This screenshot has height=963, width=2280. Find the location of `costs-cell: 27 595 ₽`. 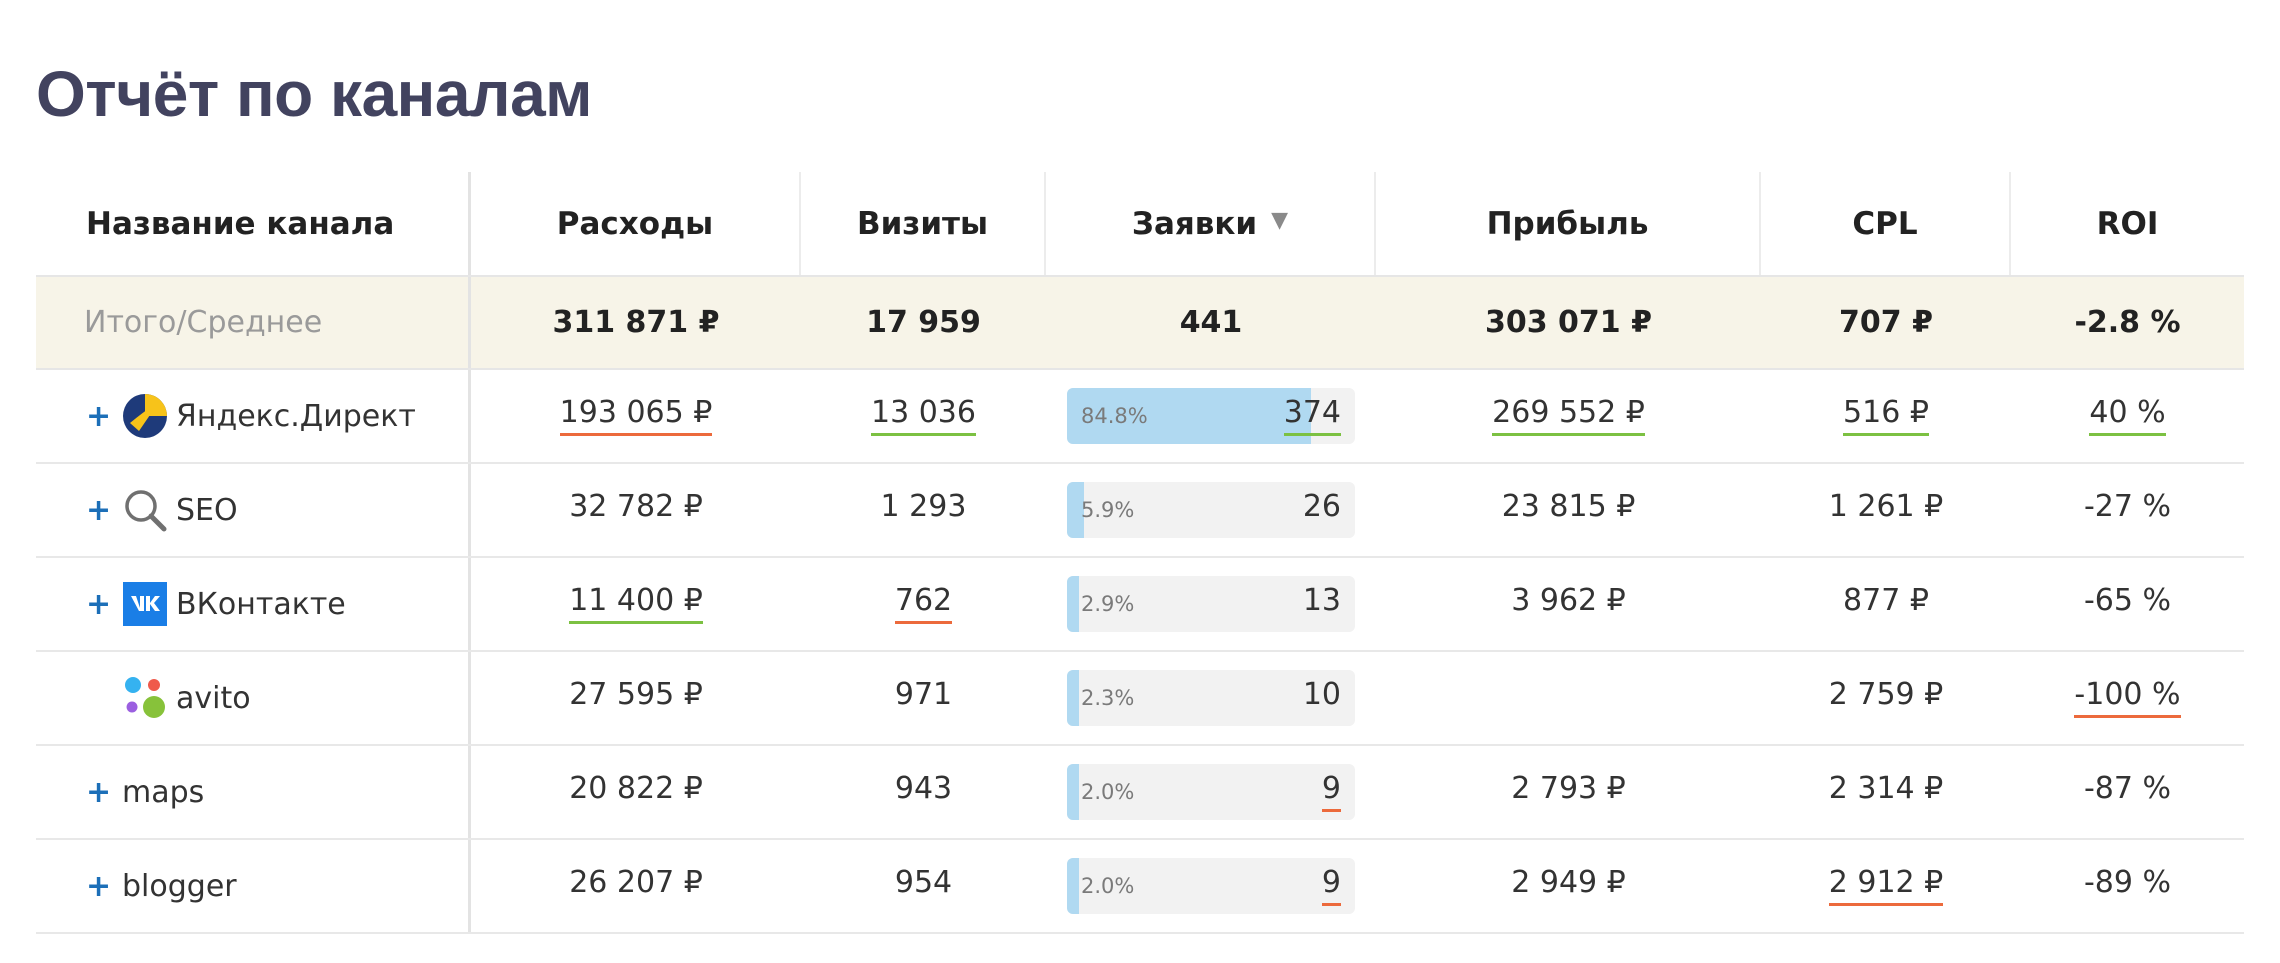

costs-cell: 27 595 ₽ is located at coordinates (636, 698).